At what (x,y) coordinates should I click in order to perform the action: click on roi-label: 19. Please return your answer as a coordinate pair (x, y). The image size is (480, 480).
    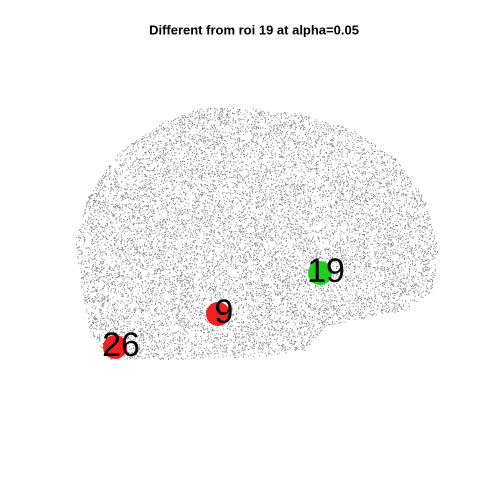
    Looking at the image, I should click on (326, 271).